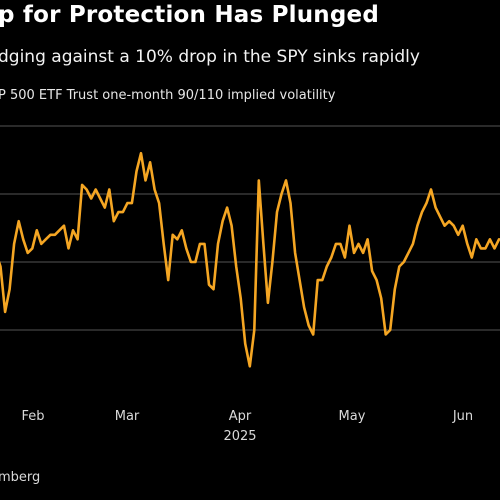 The height and width of the screenshot is (500, 500). What do you see at coordinates (32, 416) in the screenshot?
I see `x-tick-label: Feb` at bounding box center [32, 416].